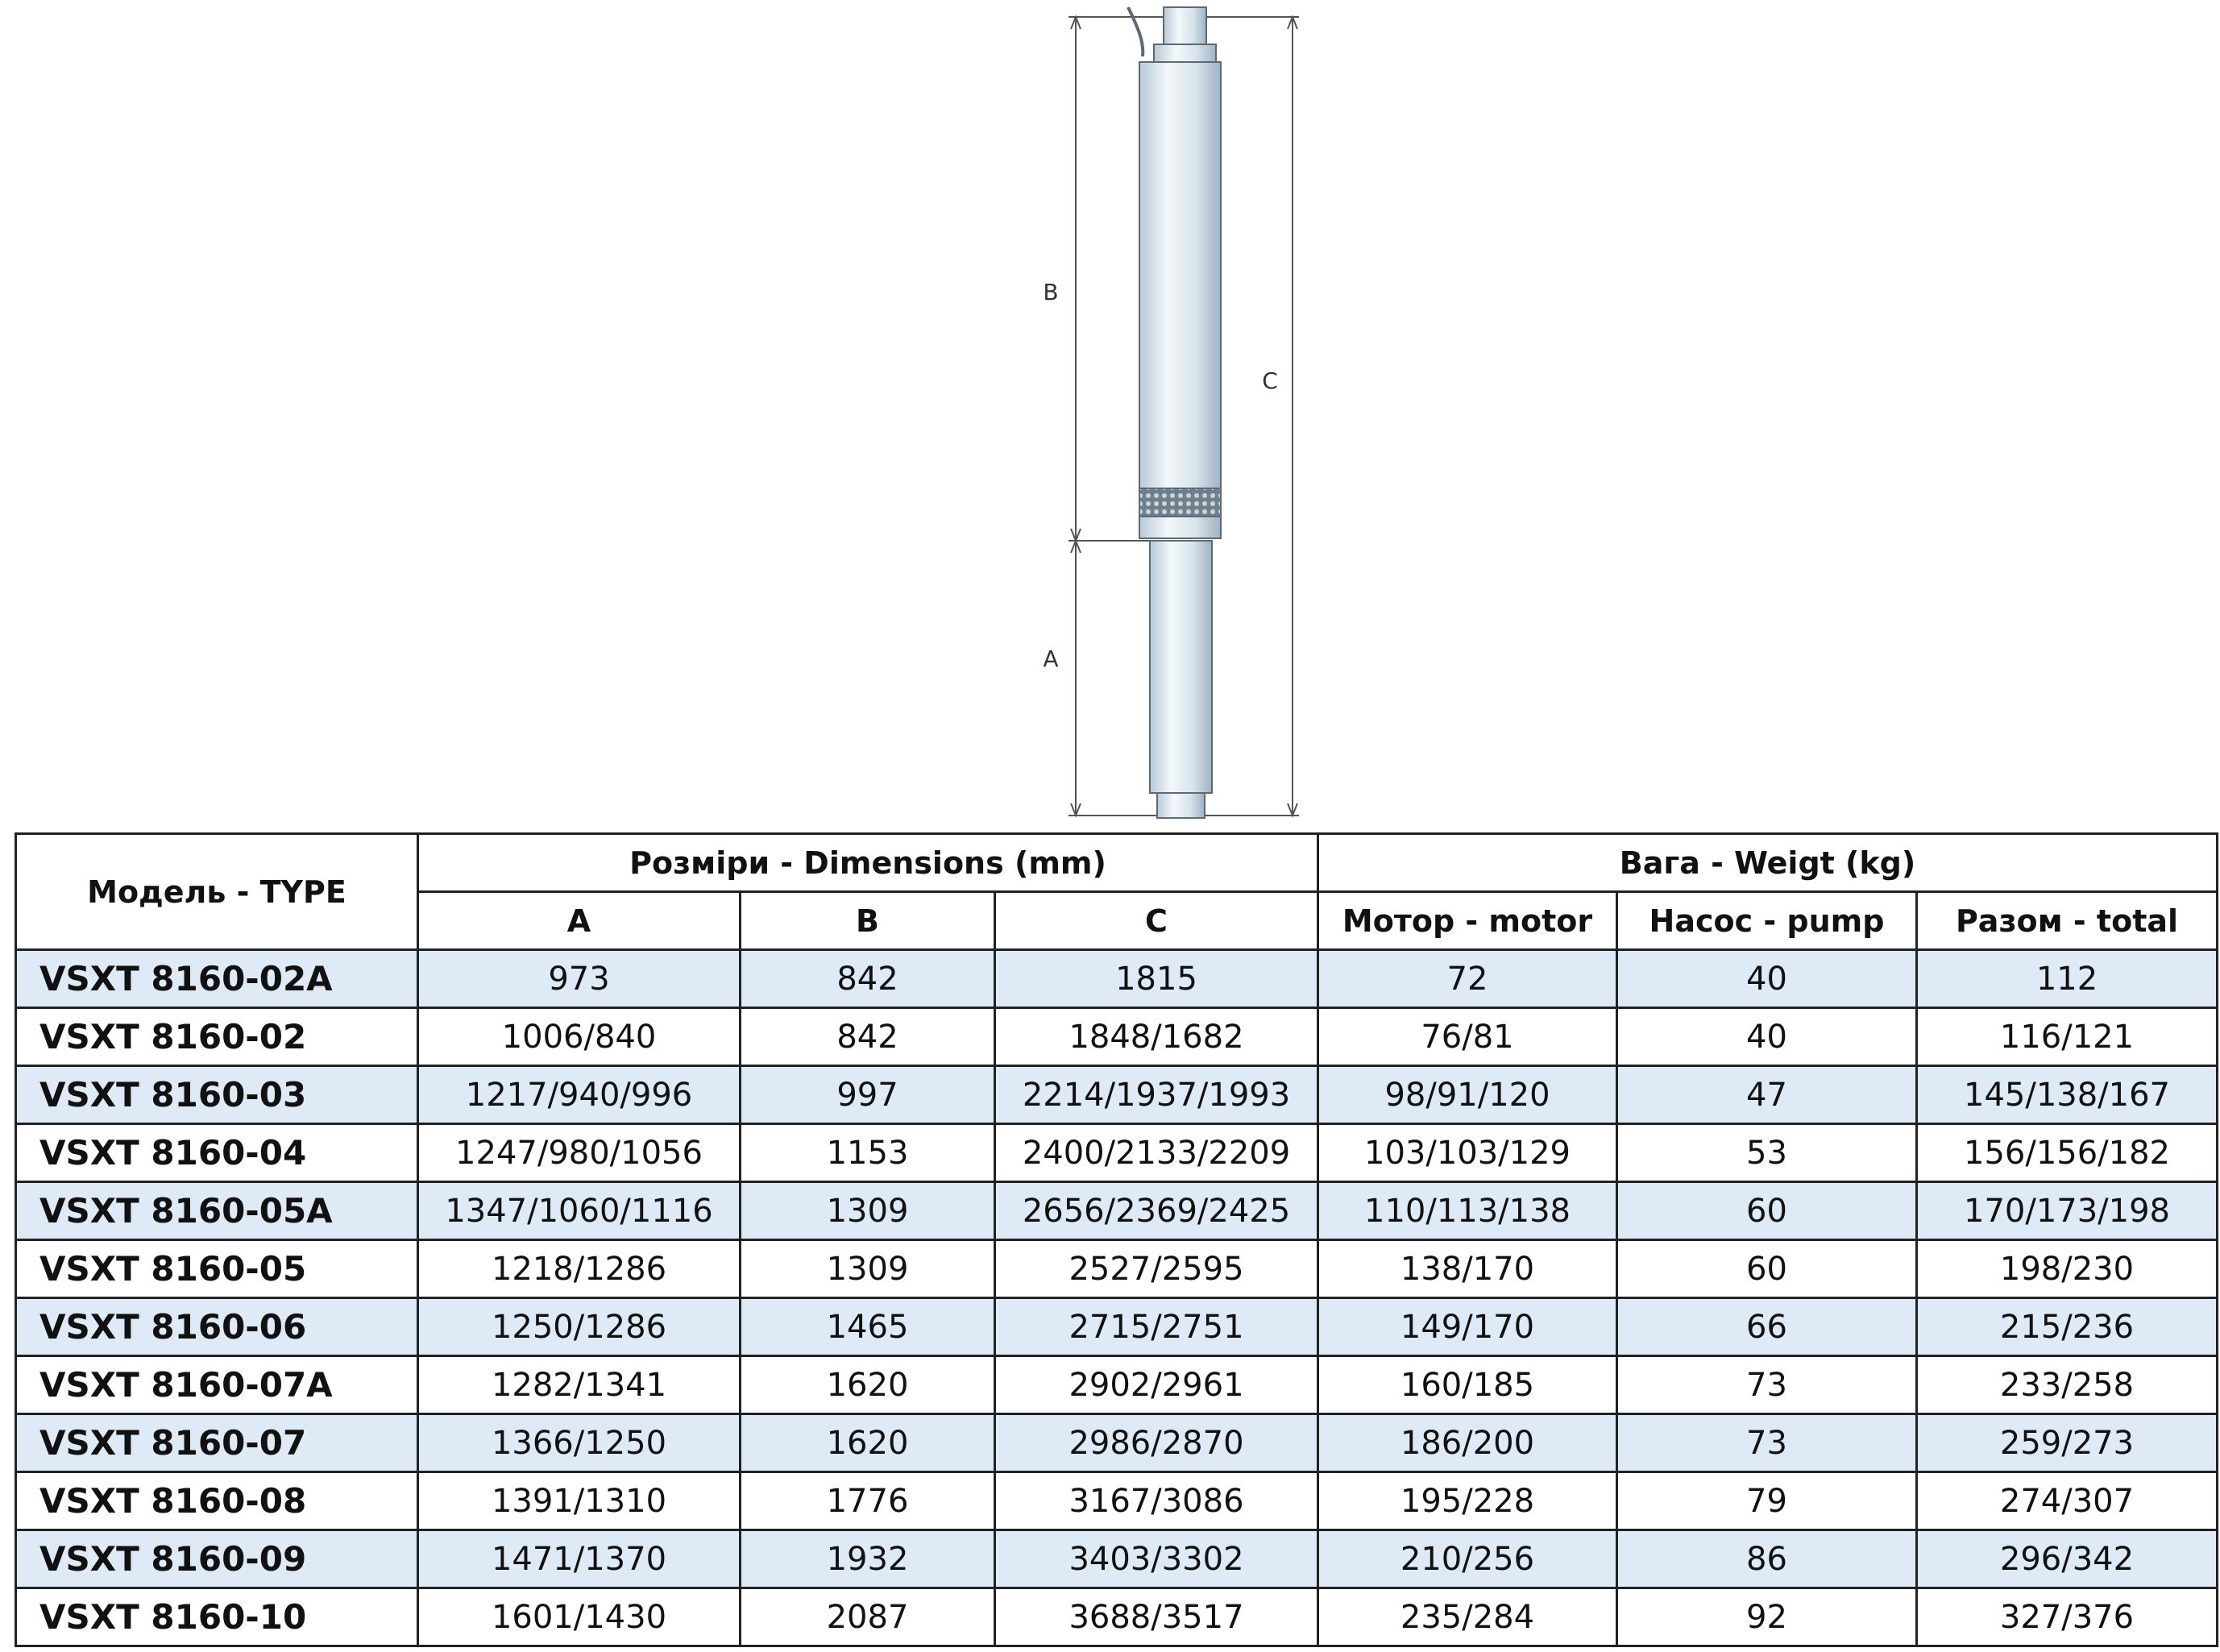  I want to click on value-cell: 973, so click(579, 979).